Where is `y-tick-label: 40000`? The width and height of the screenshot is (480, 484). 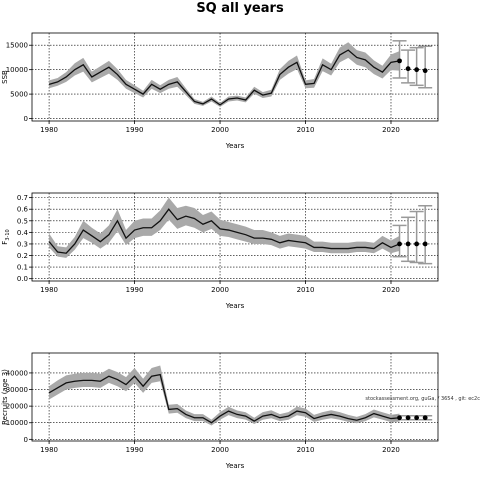 y-tick-label: 40000 is located at coordinates (17, 373).